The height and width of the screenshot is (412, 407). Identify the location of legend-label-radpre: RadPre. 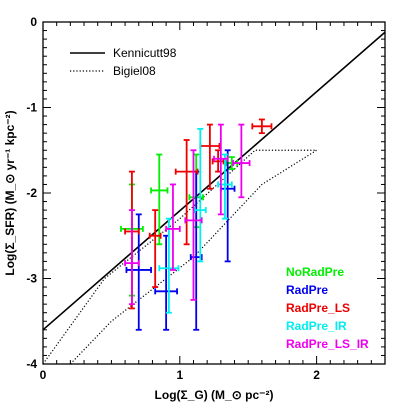
(307, 290).